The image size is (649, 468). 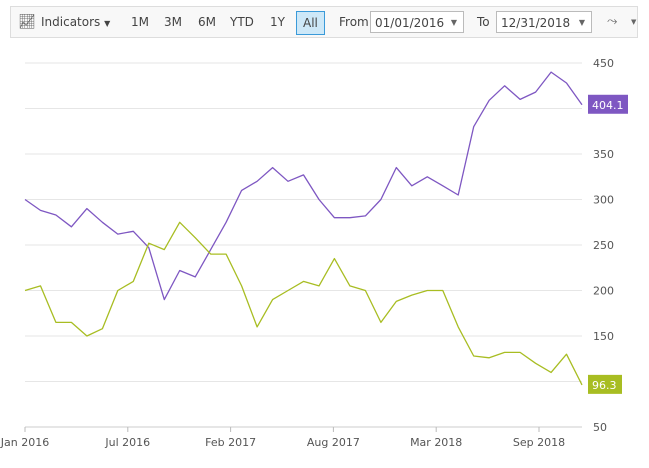 What do you see at coordinates (207, 22) in the screenshot?
I see `range-6m-button: 6M` at bounding box center [207, 22].